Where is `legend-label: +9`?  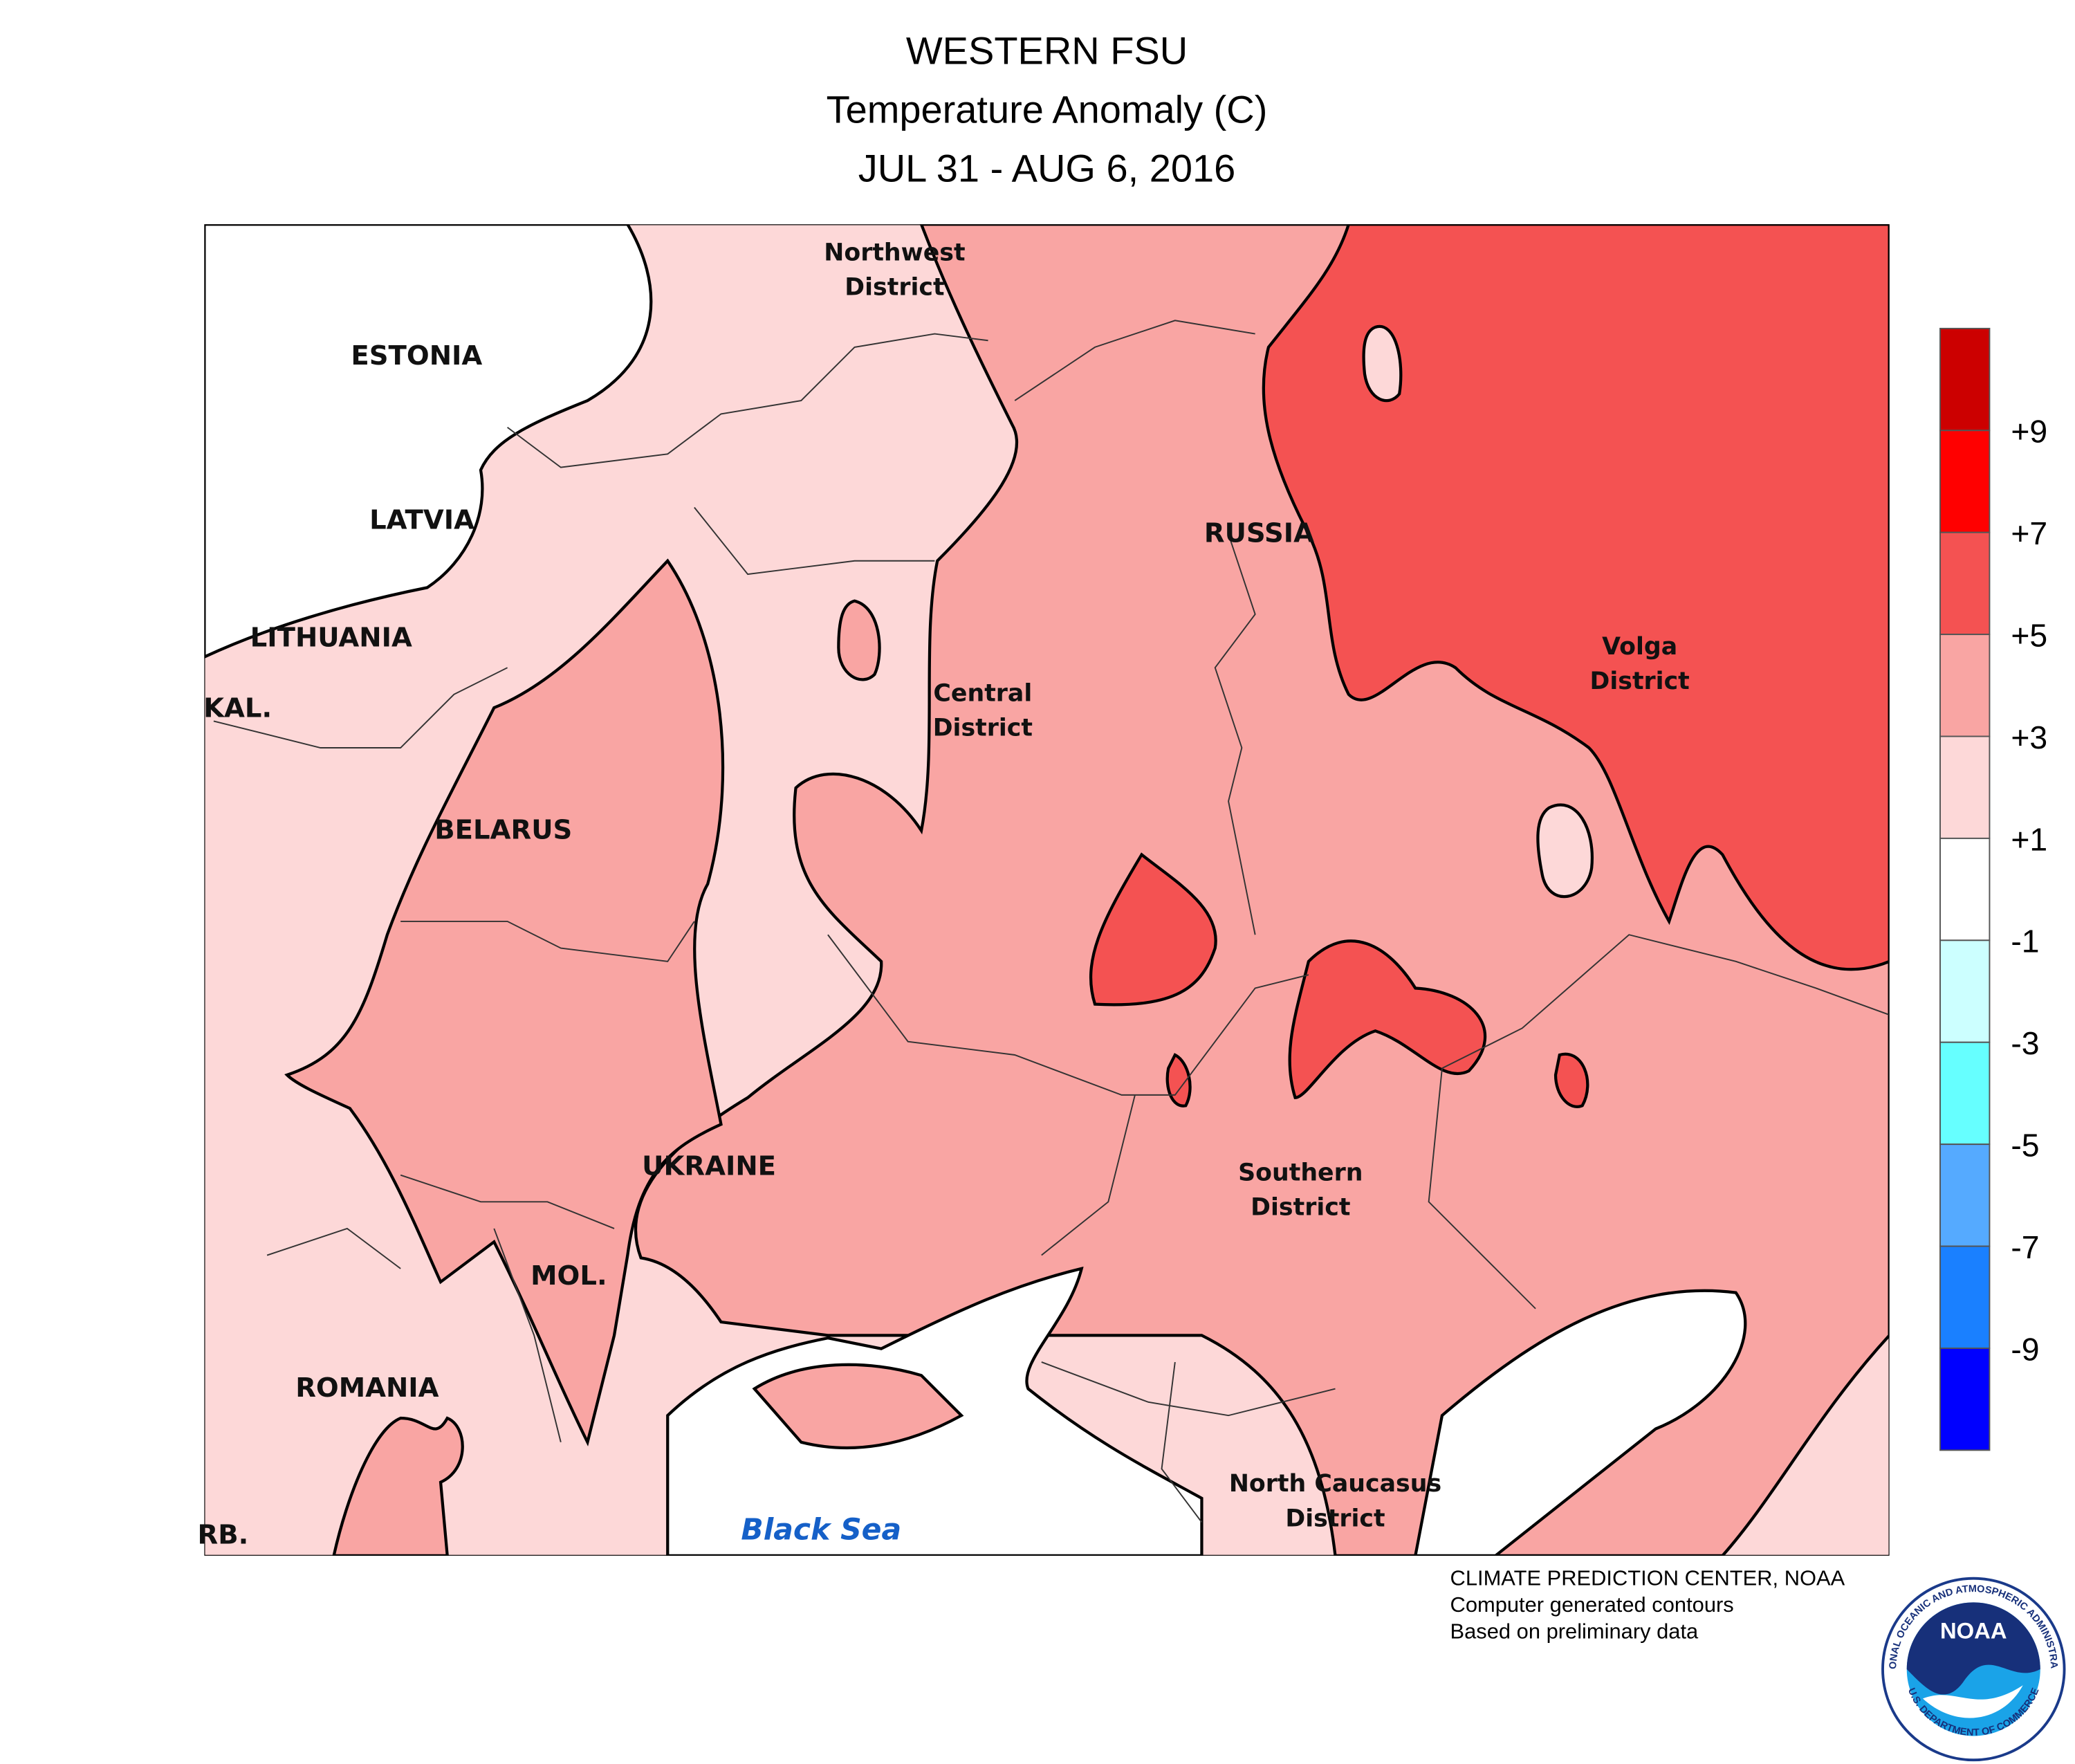 legend-label: +9 is located at coordinates (2029, 432).